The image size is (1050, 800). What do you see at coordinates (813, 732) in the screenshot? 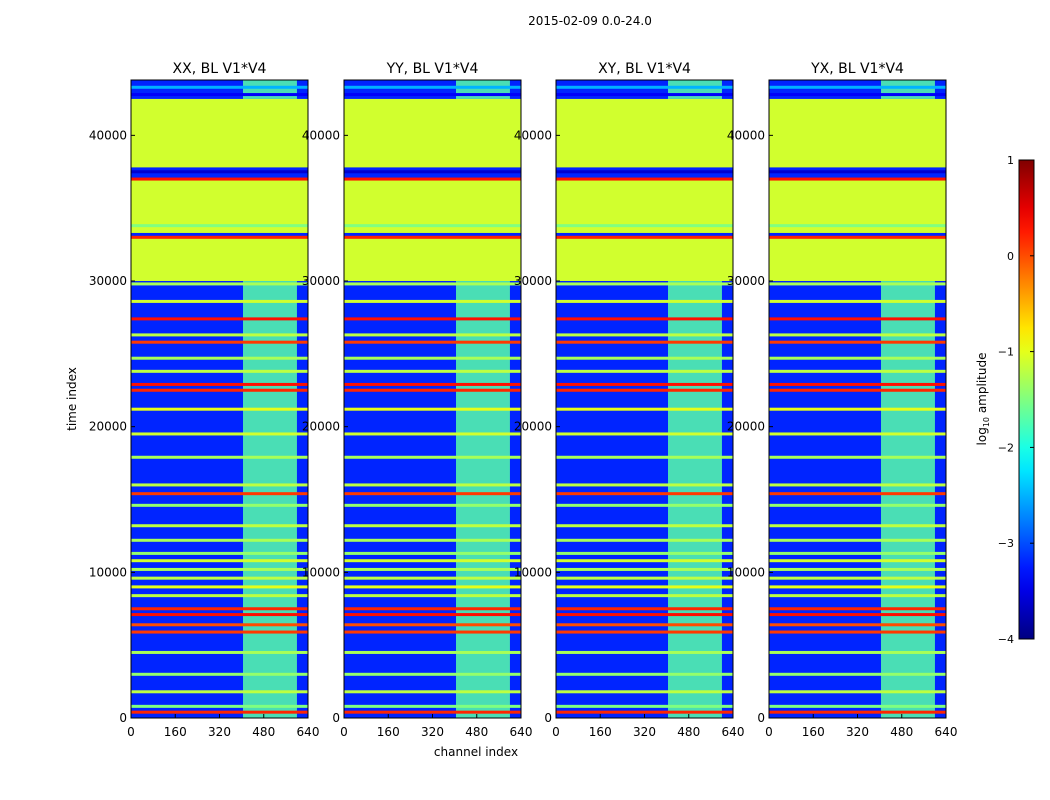
I see `x-tick-label: 160` at bounding box center [813, 732].